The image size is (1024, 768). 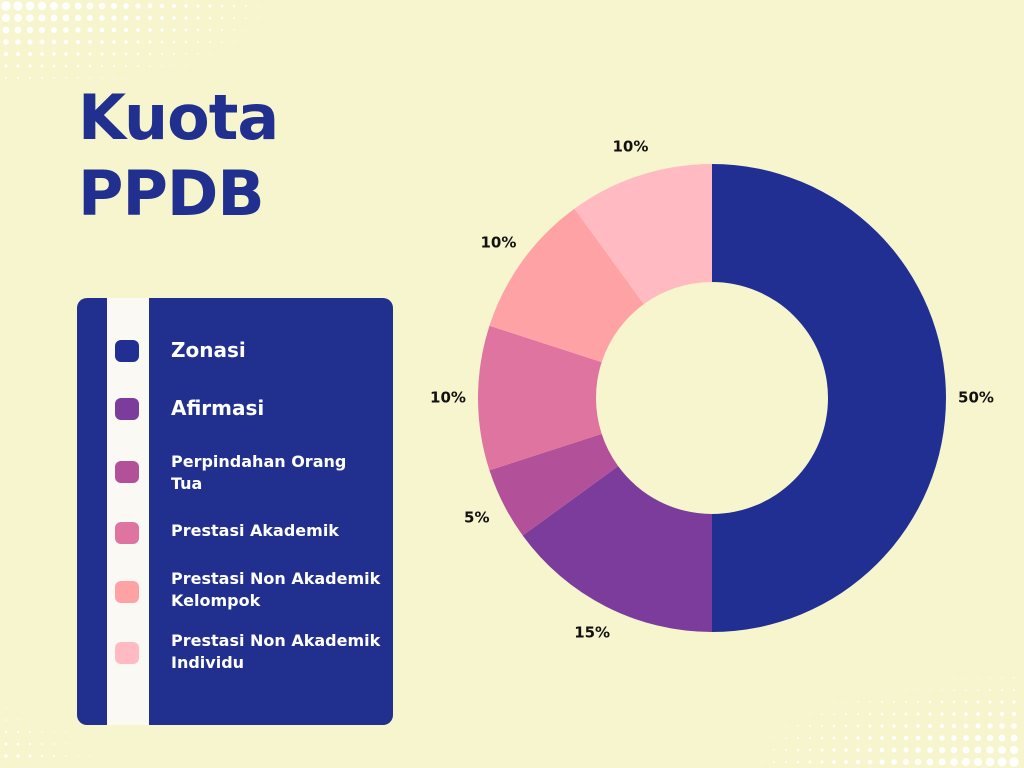 I want to click on legend-label: Prestasi Akademik, so click(x=255, y=530).